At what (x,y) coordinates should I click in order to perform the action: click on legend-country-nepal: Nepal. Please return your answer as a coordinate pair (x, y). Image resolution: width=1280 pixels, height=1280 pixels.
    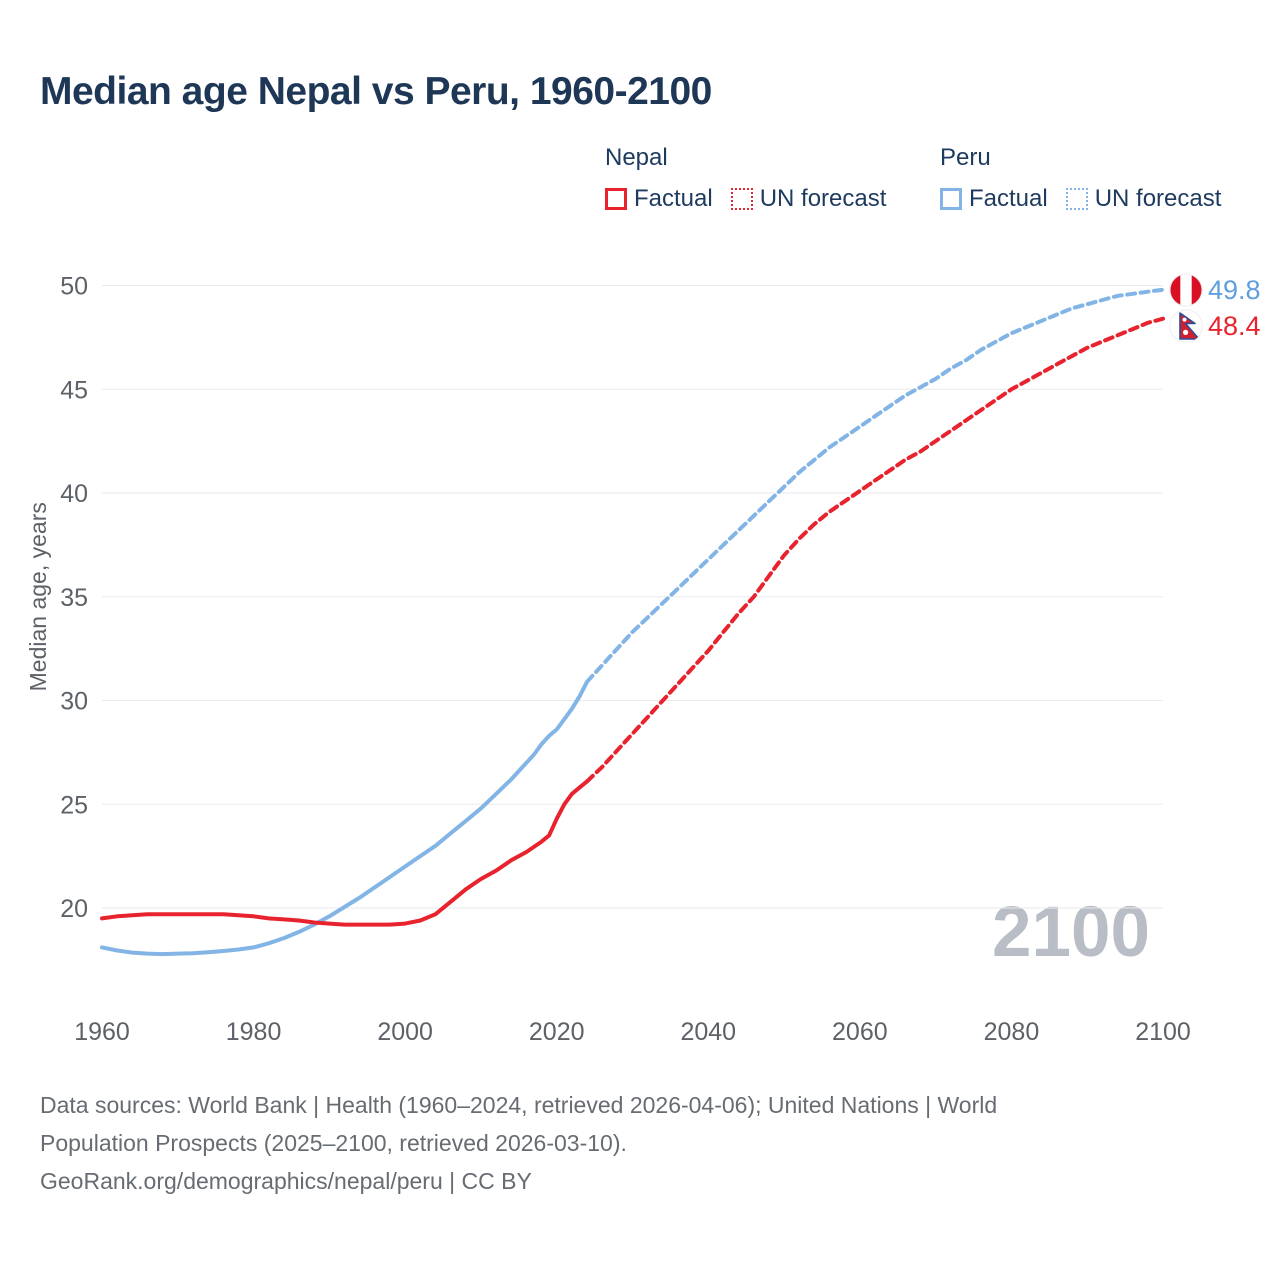
    Looking at the image, I should click on (636, 157).